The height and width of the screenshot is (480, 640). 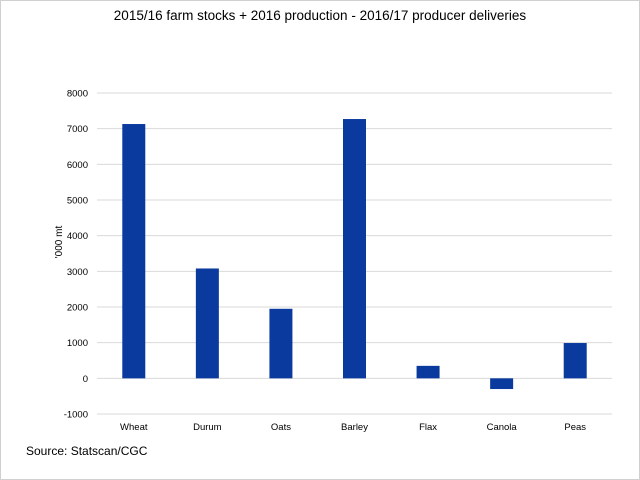 What do you see at coordinates (281, 343) in the screenshot?
I see `bar-oats` at bounding box center [281, 343].